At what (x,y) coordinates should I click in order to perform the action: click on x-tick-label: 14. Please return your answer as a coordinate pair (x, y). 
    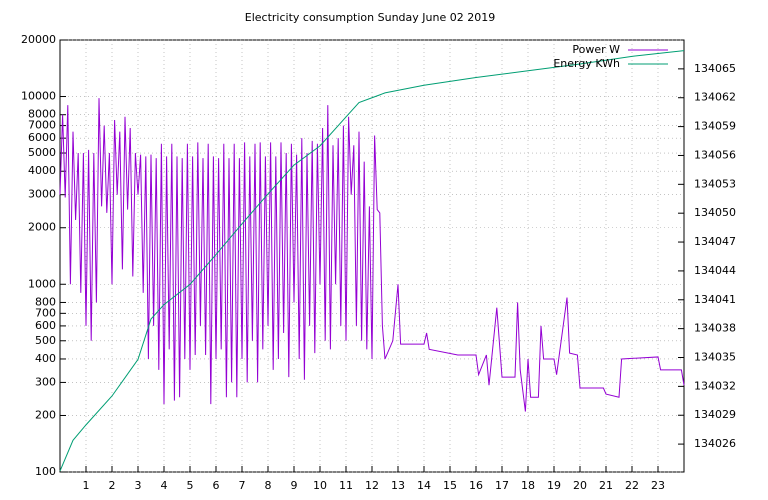
    Looking at the image, I should click on (424, 485).